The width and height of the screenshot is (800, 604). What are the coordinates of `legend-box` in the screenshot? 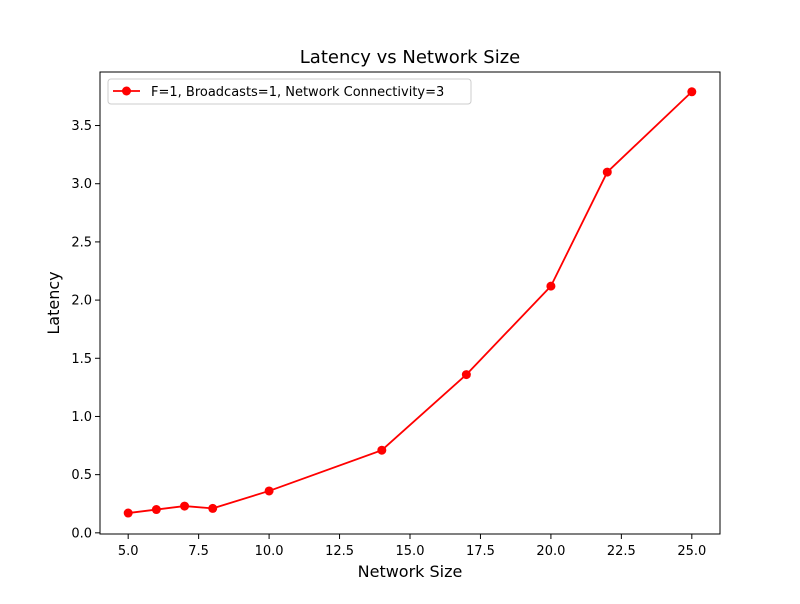 It's located at (289, 91).